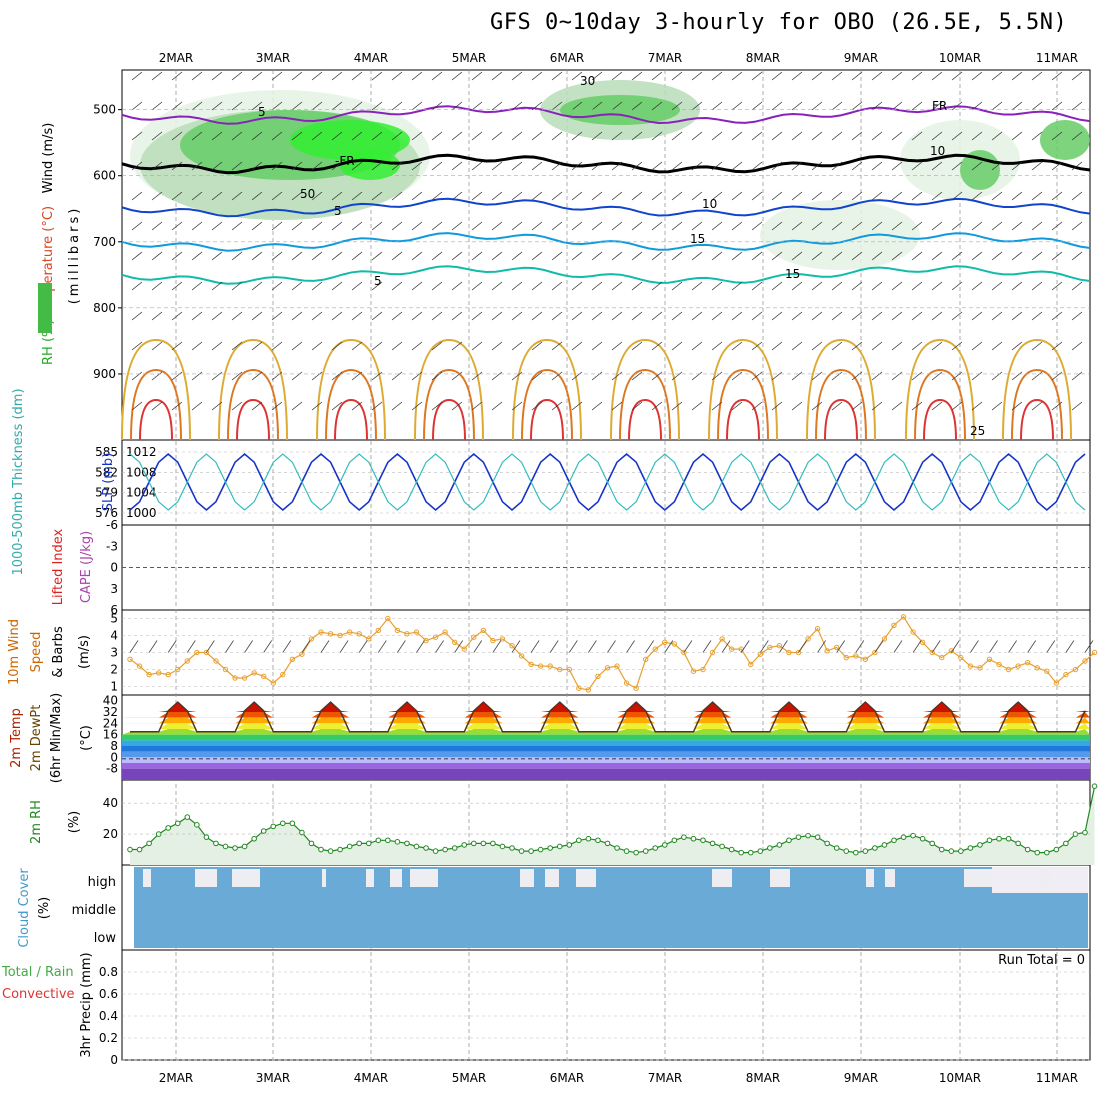 The height and width of the screenshot is (1100, 1100). I want to click on precip-left-label: Total / Rain, so click(37, 972).